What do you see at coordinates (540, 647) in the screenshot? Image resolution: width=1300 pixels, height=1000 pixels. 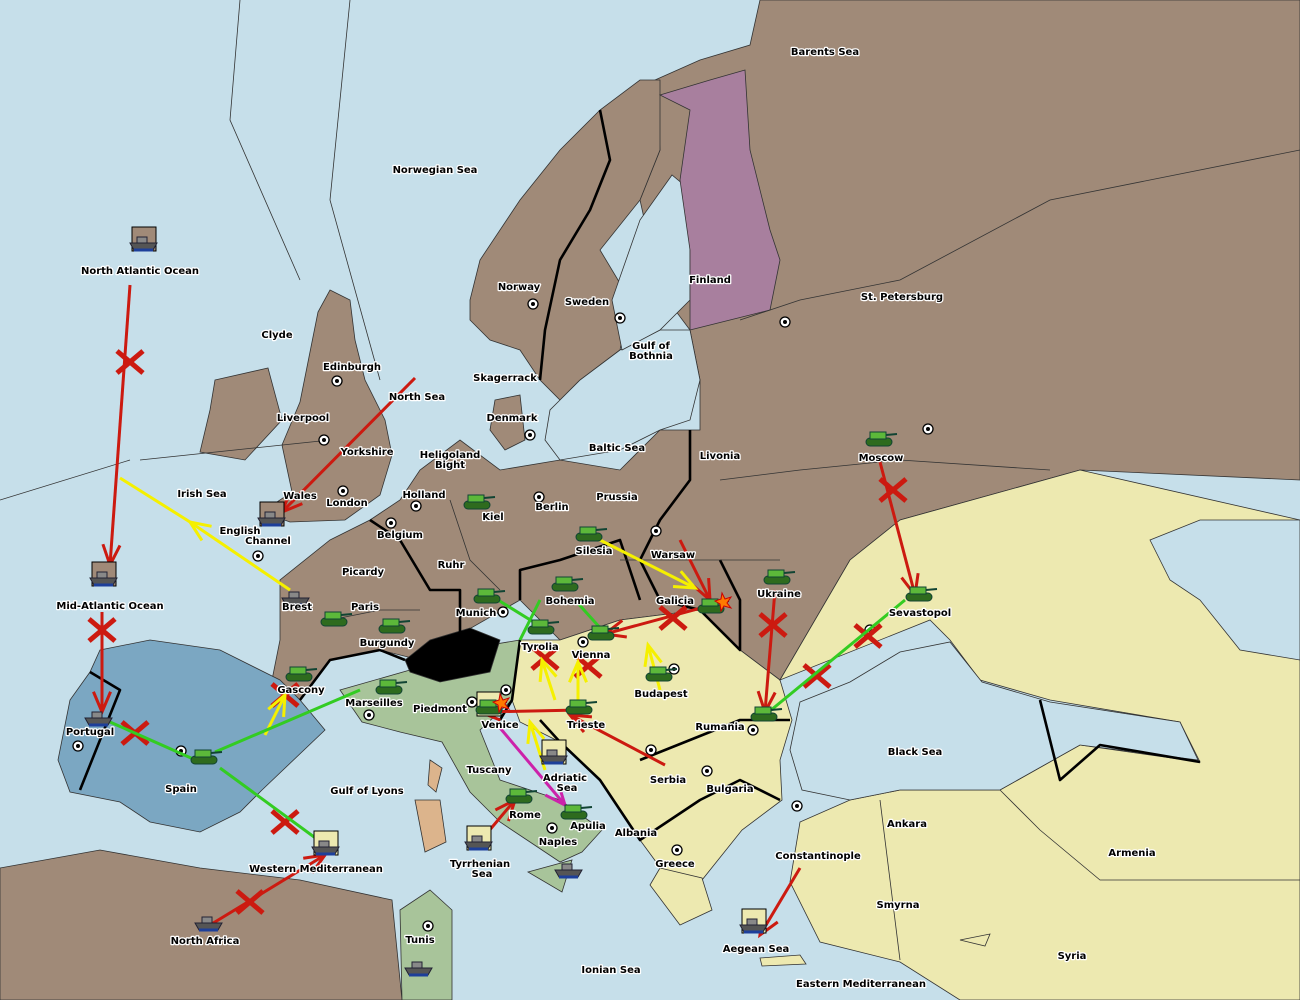 I see `territory-label: Tyrolia` at bounding box center [540, 647].